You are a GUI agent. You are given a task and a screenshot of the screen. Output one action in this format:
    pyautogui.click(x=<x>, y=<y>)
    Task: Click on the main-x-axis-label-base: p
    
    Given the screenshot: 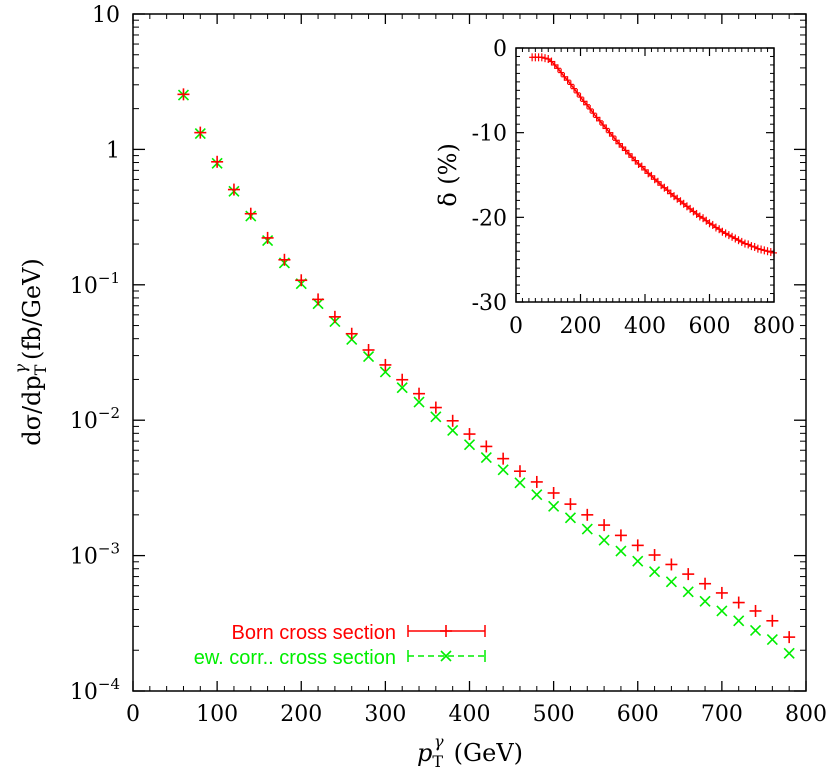 What is the action you would take?
    pyautogui.click(x=424, y=753)
    